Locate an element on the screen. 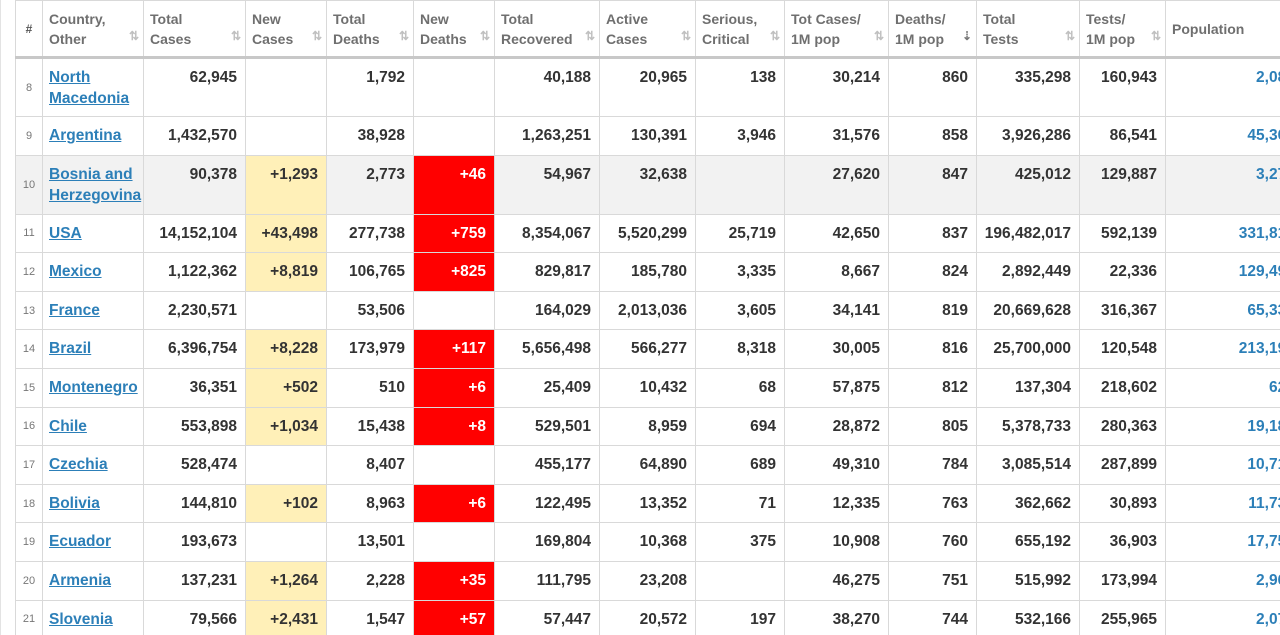 The height and width of the screenshot is (635, 1280). population-cell: 2,965,576 is located at coordinates (1222, 580).